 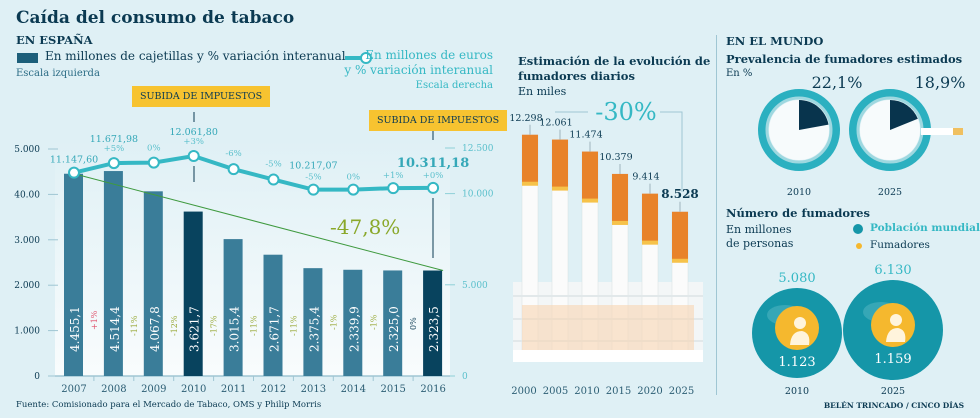 What do you see at coordinates (314, 329) in the screenshot?
I see `bar-label: 2.375,4` at bounding box center [314, 329].